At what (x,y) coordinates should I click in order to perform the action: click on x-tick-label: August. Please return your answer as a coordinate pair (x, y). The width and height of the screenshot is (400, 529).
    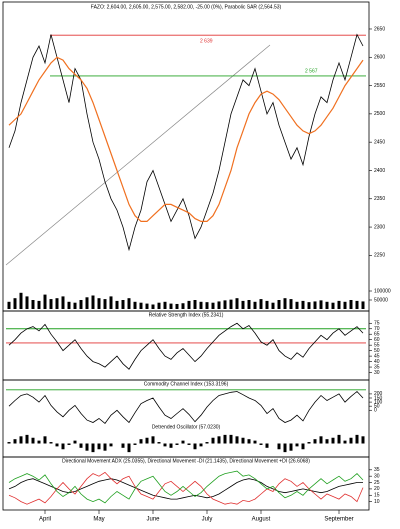
    Looking at the image, I should click on (261, 520).